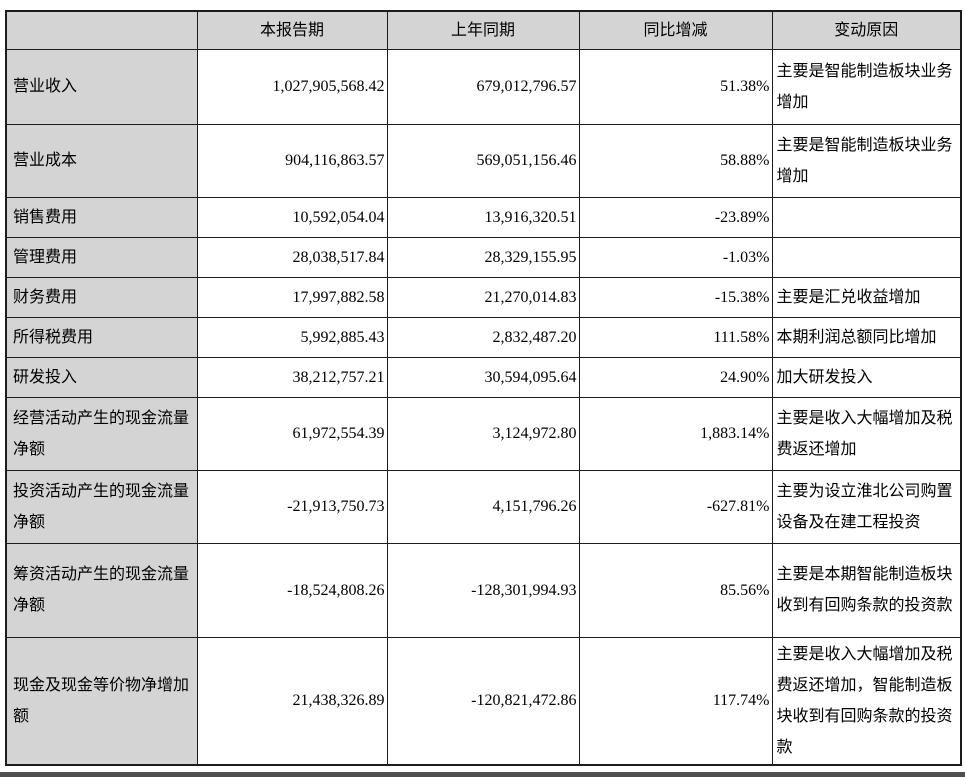 The image size is (965, 780). What do you see at coordinates (675, 257) in the screenshot?
I see `cell-change: -1.03%` at bounding box center [675, 257].